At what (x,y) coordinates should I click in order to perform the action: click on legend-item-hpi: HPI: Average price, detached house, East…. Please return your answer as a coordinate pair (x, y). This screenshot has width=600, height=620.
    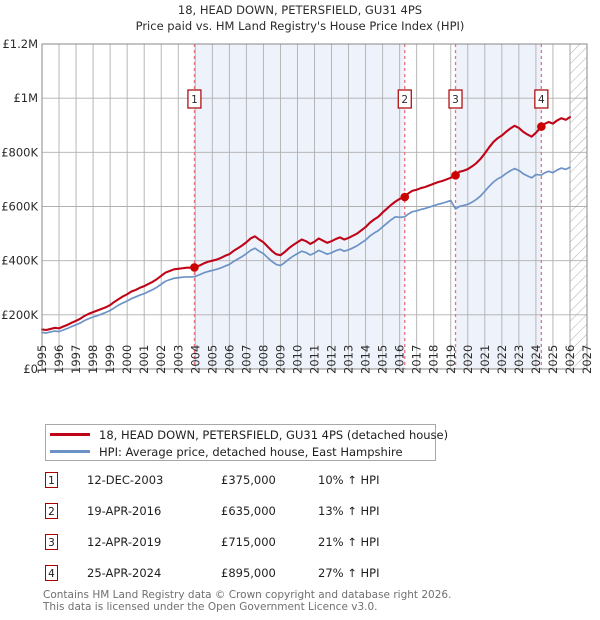
    Looking at the image, I should click on (242, 451).